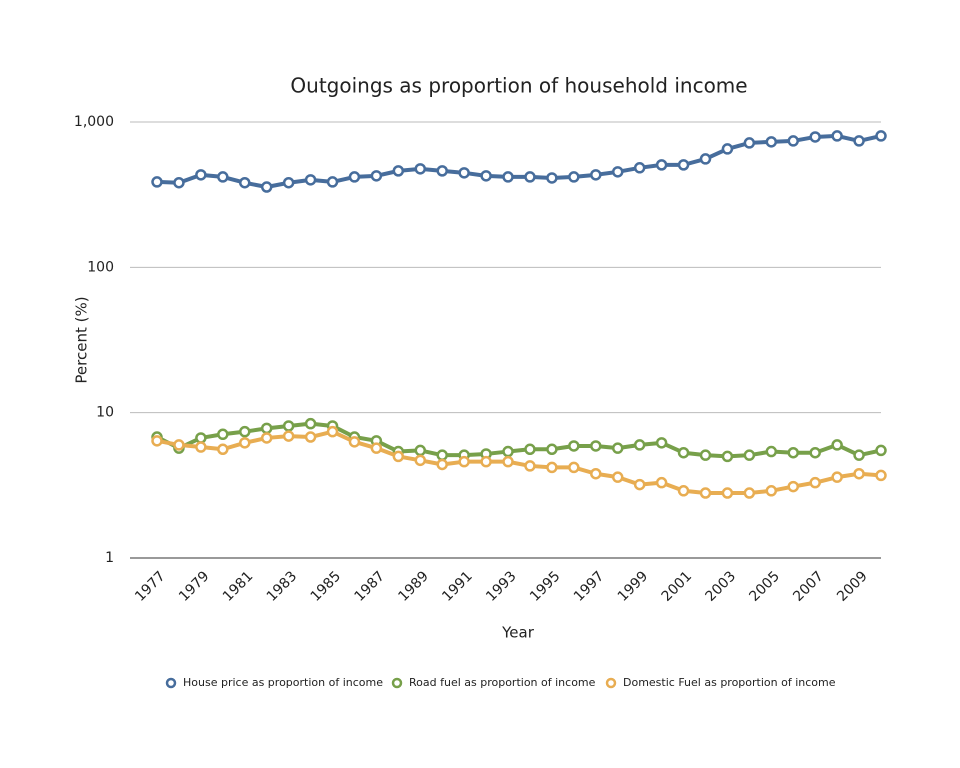 The width and height of the screenshot is (960, 768). Describe the element at coordinates (808, 586) in the screenshot. I see `x-tick-label: 2007` at that location.